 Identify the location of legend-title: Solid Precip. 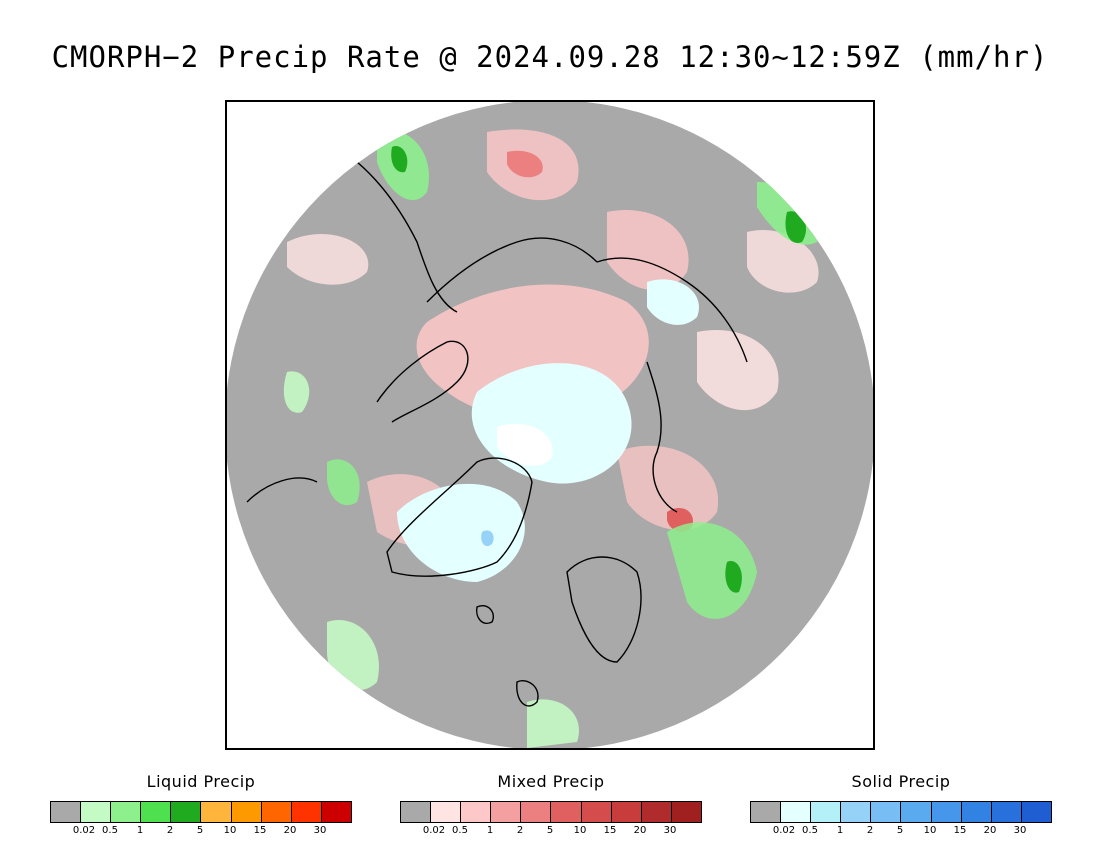
(901, 781).